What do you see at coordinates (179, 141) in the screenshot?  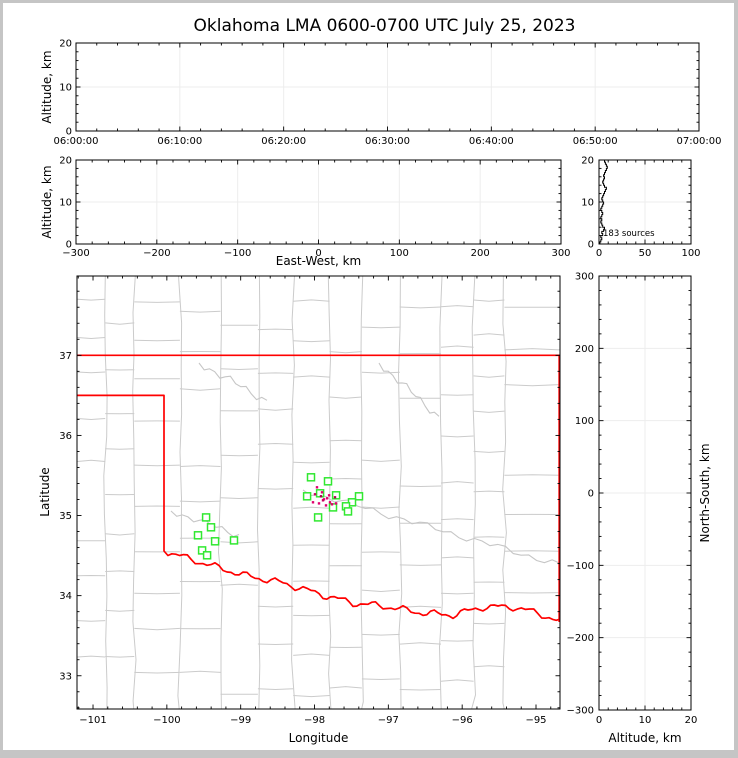 I see `tick-label: 06:10:00` at bounding box center [179, 141].